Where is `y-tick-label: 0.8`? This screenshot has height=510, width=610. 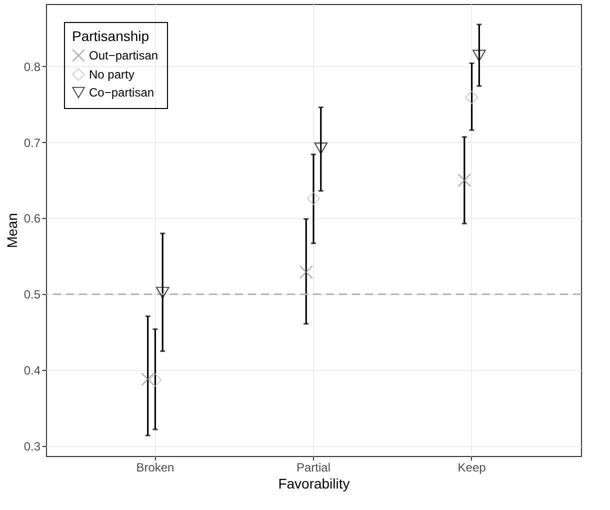
y-tick-label: 0.8 is located at coordinates (32, 67).